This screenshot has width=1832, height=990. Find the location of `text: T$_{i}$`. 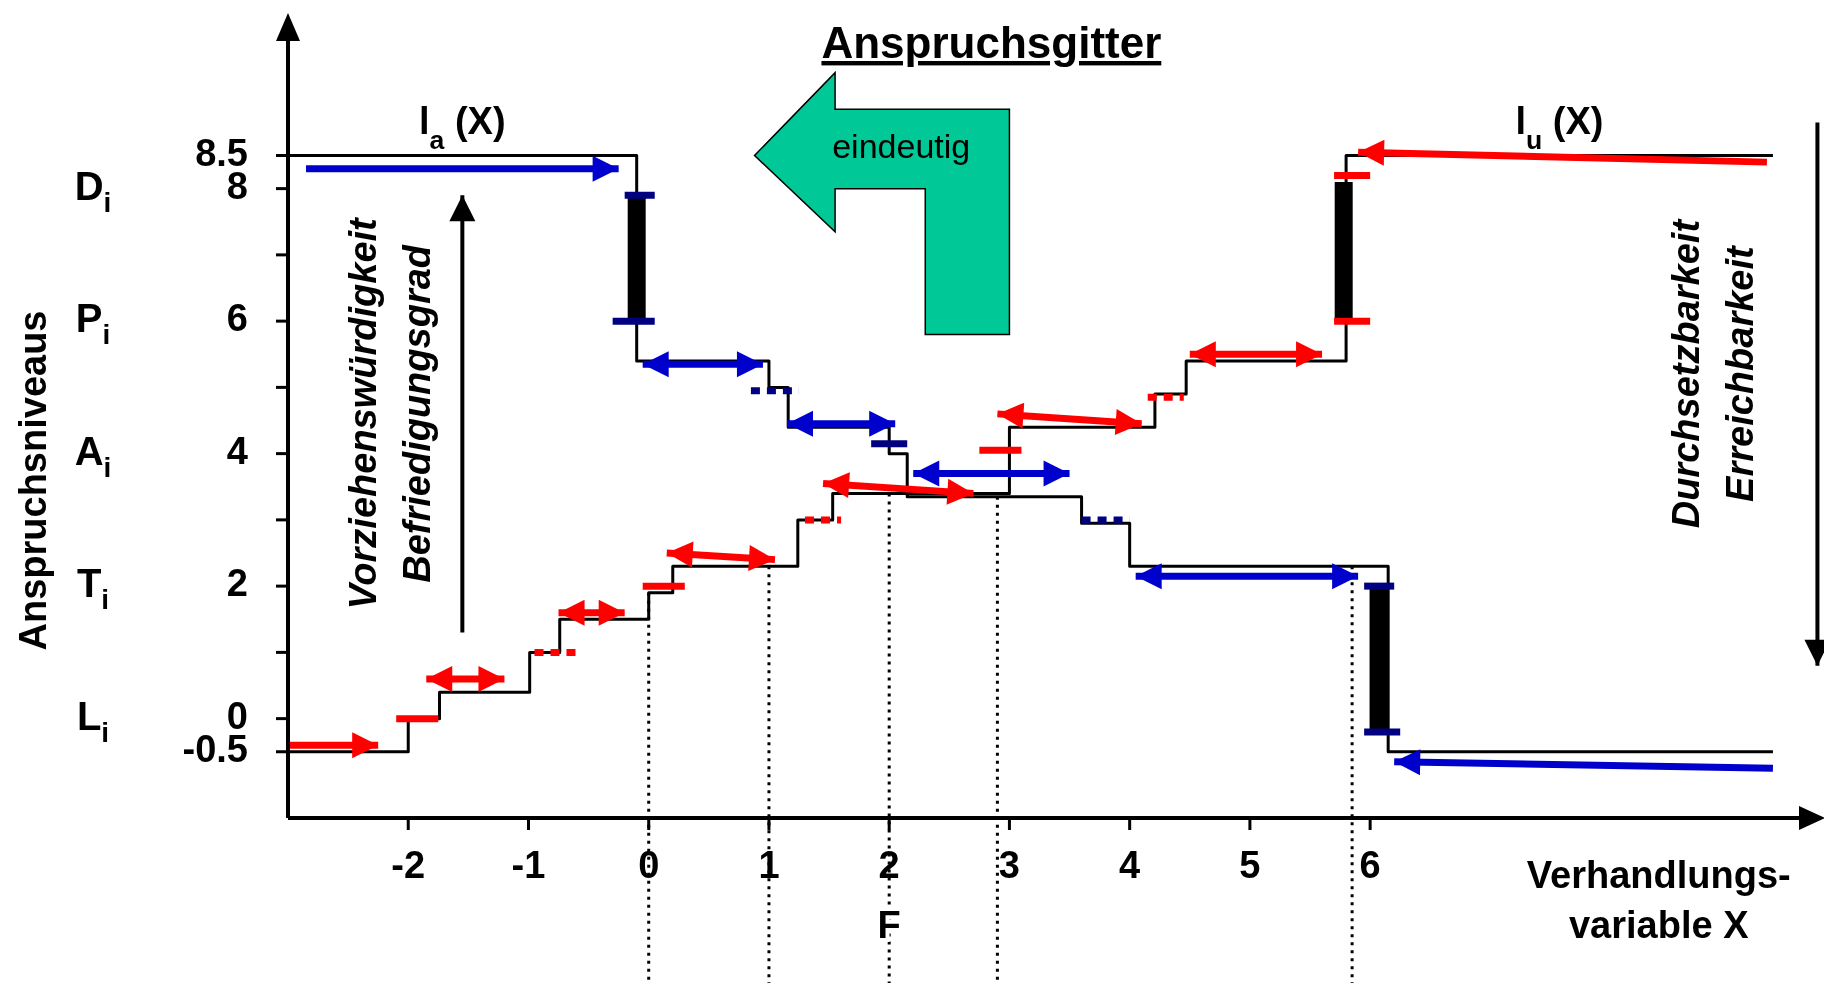

text: T$_{i}$ is located at coordinates (93, 588).